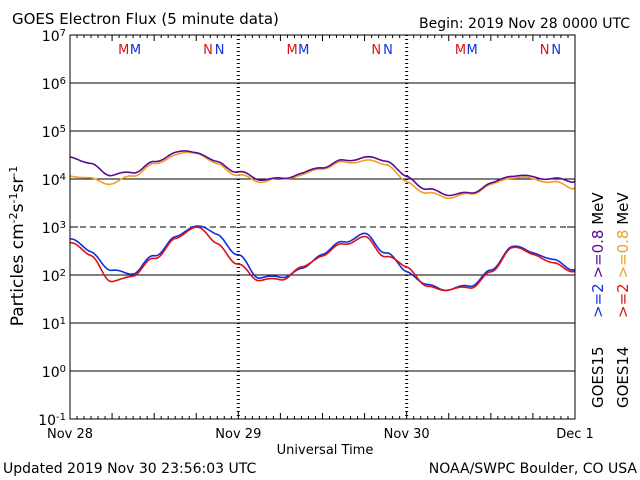  Describe the element at coordinates (325, 450) in the screenshot. I see `x-axis-label: Universal Time` at that location.